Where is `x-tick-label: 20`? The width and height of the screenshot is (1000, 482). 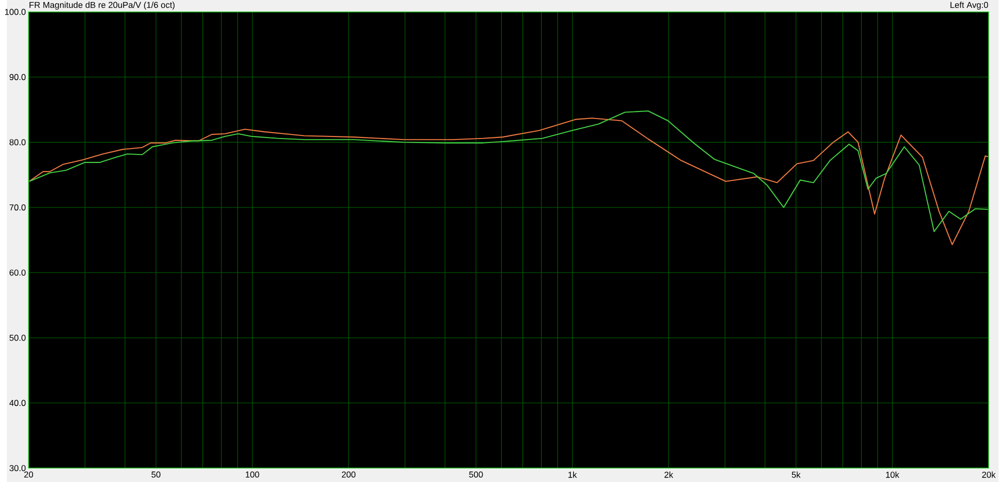
x-tick-label: 20 is located at coordinates (29, 474).